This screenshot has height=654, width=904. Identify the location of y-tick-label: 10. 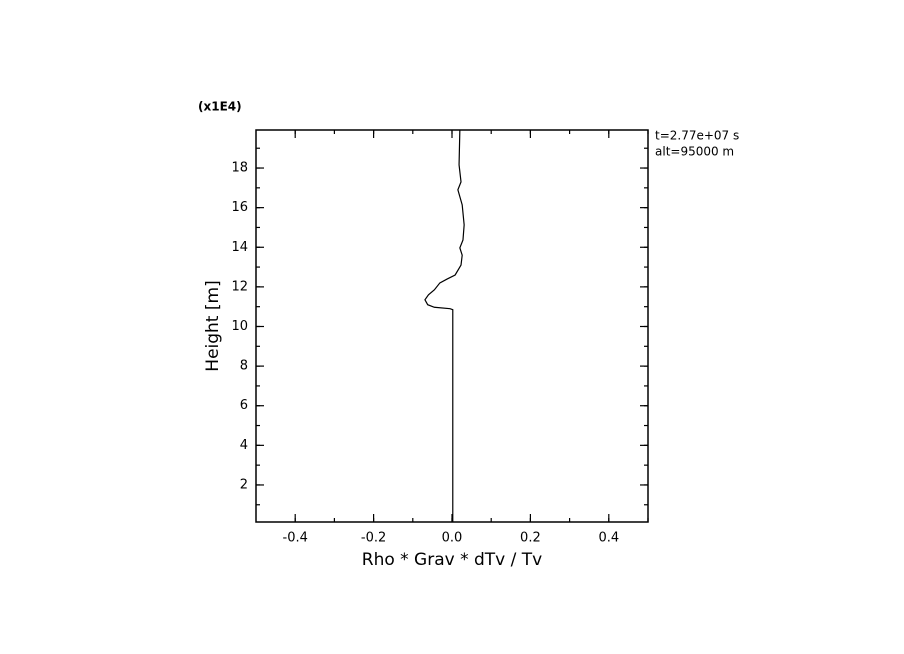
(239, 326).